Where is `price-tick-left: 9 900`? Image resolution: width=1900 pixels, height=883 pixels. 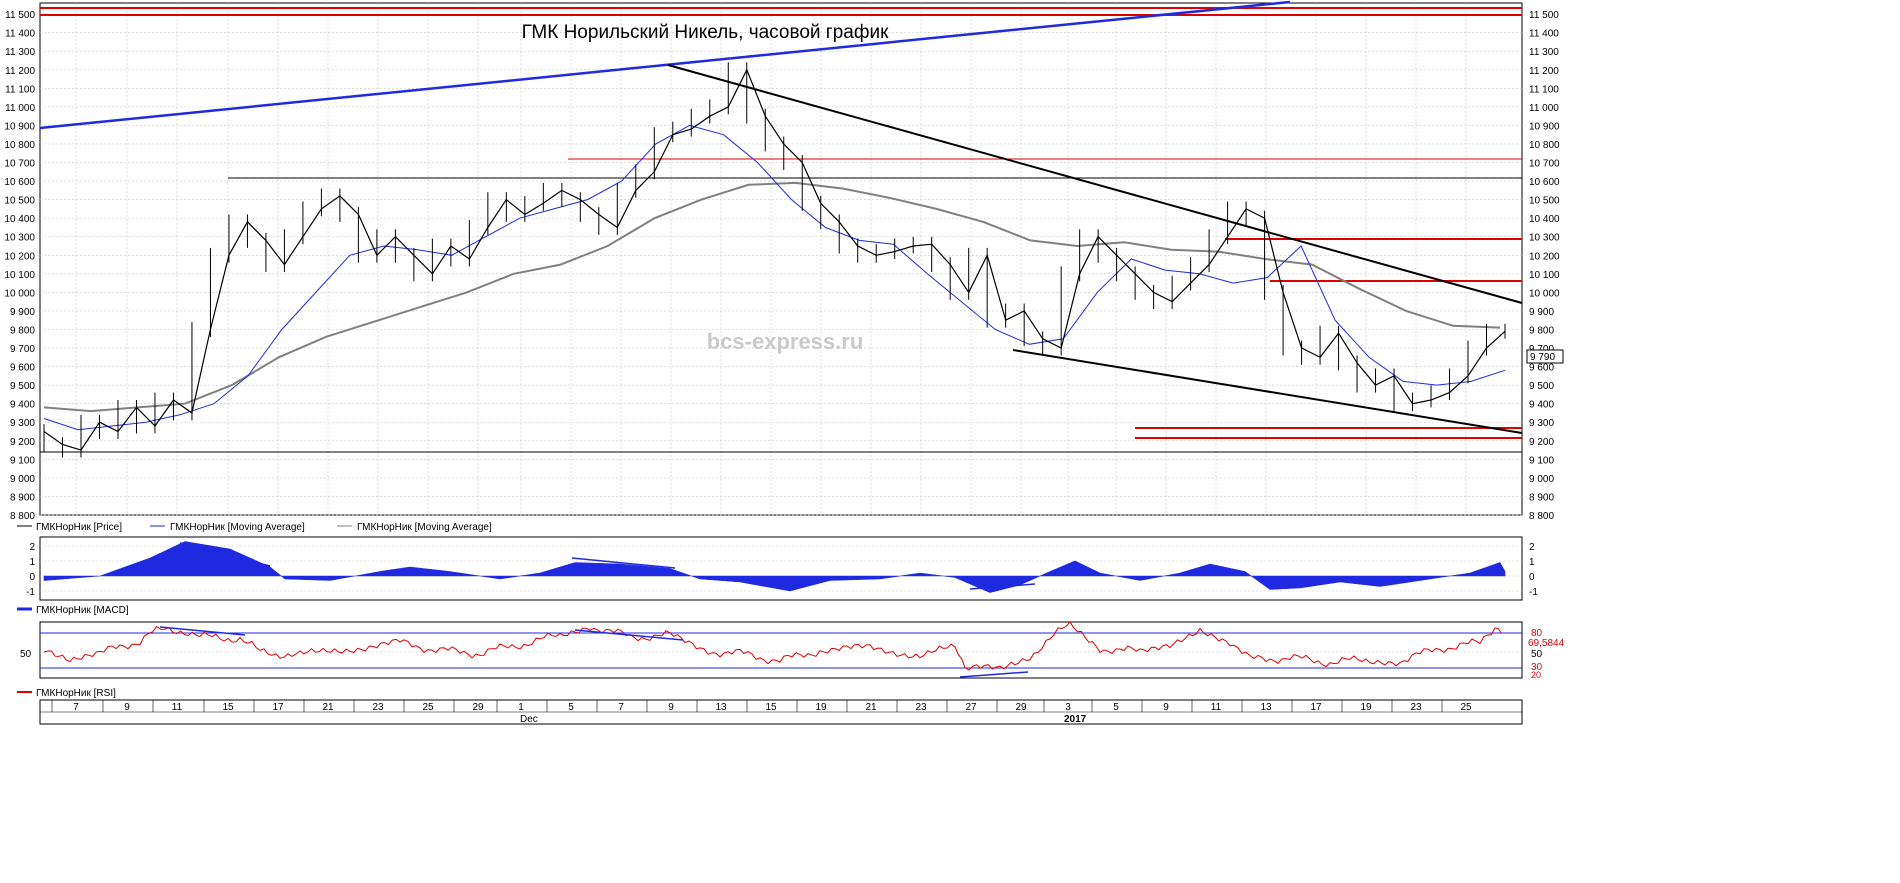 price-tick-left: 9 900 is located at coordinates (22, 312).